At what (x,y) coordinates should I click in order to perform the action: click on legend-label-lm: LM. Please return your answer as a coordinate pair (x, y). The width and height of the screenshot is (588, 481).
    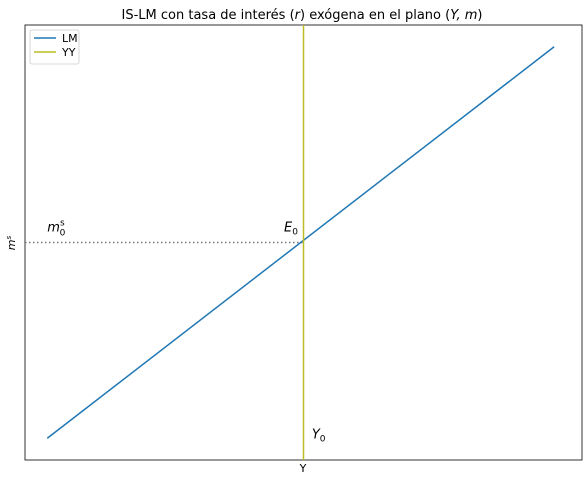
    Looking at the image, I should click on (70, 38).